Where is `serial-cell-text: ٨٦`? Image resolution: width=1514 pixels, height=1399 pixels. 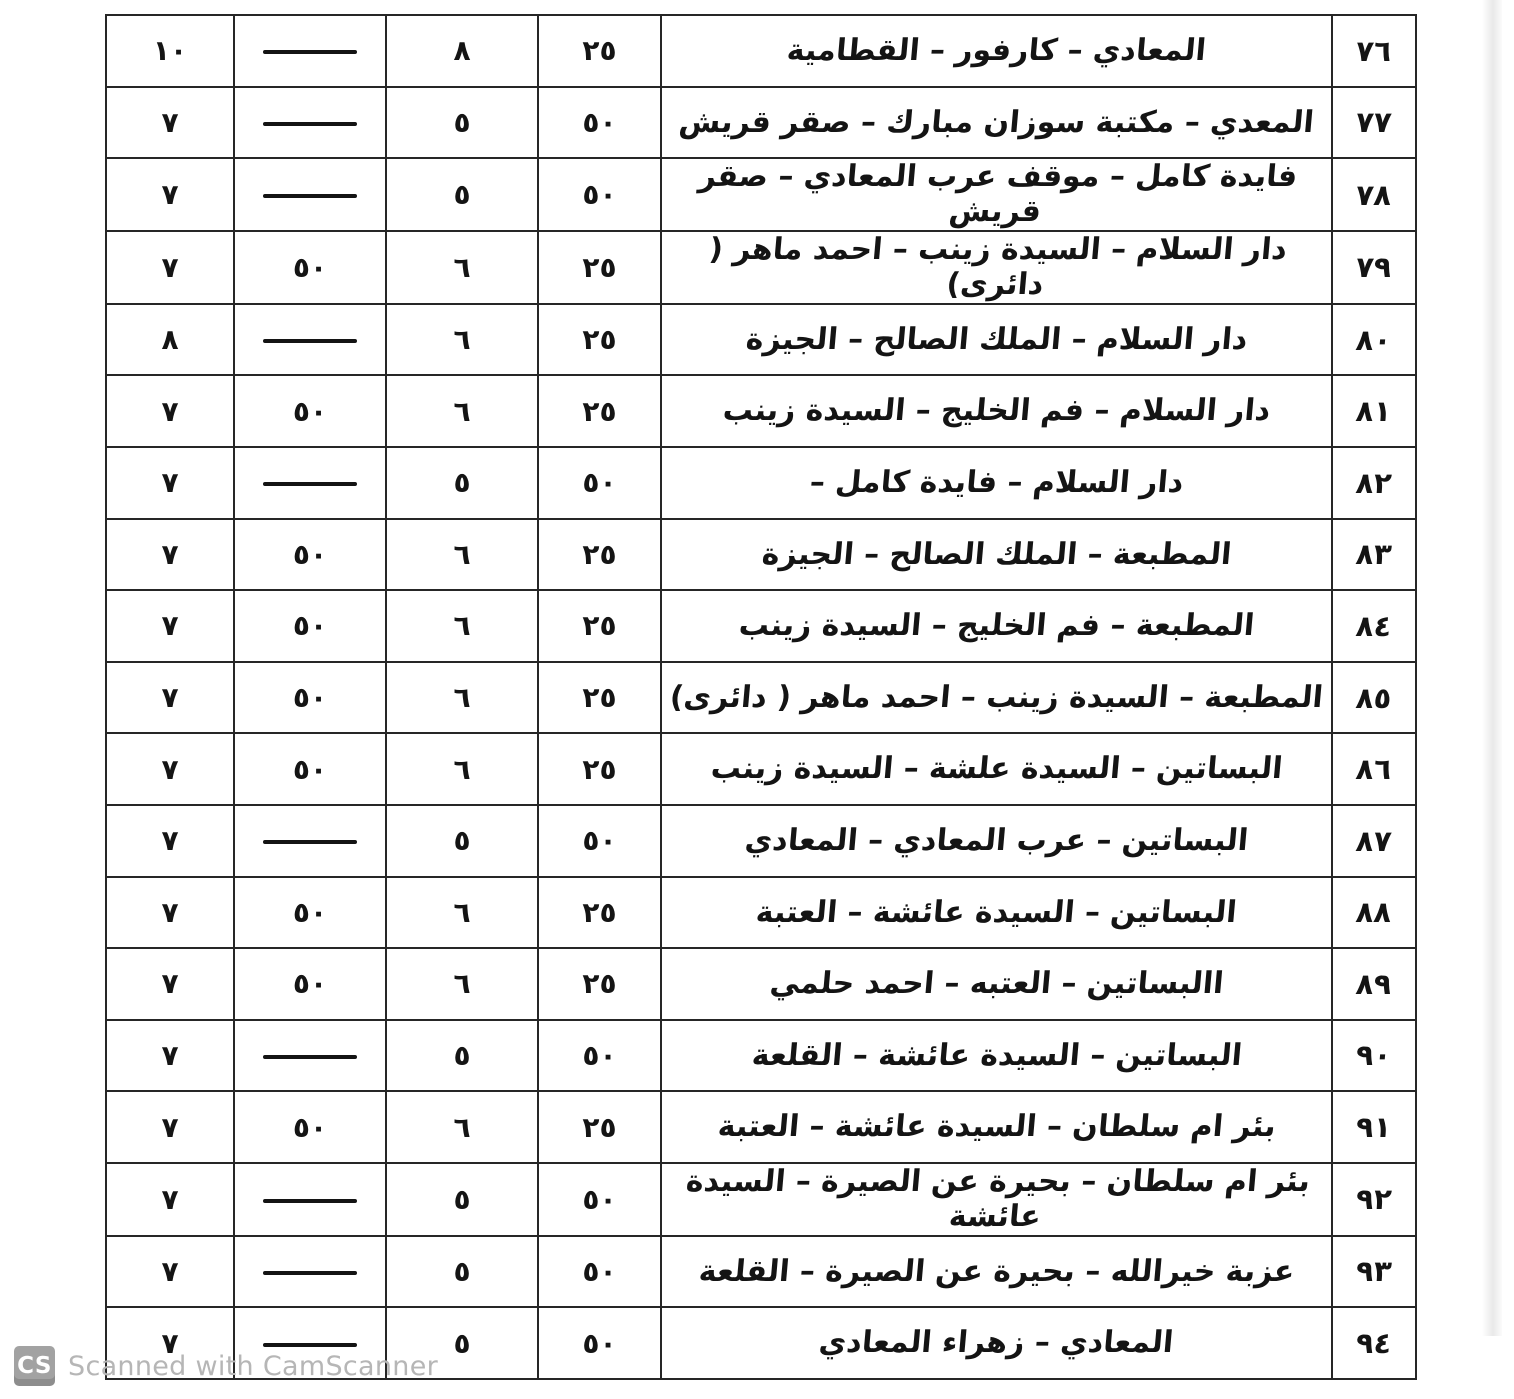 serial-cell-text: ٨٦ is located at coordinates (1374, 769).